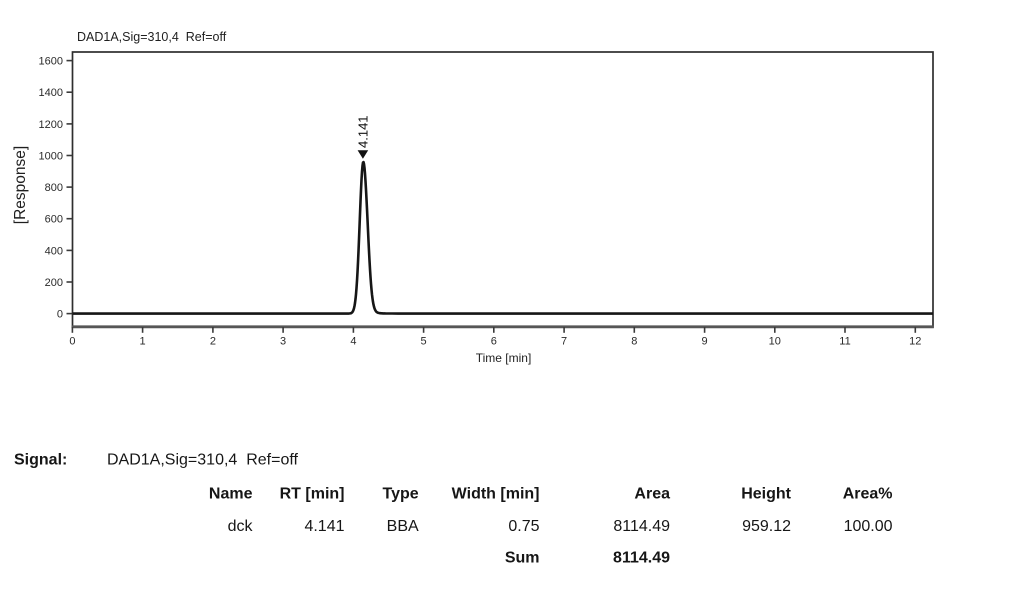 The width and height of the screenshot is (1011, 602). Describe the element at coordinates (652, 493) in the screenshot. I see `svg-text: Area` at that location.